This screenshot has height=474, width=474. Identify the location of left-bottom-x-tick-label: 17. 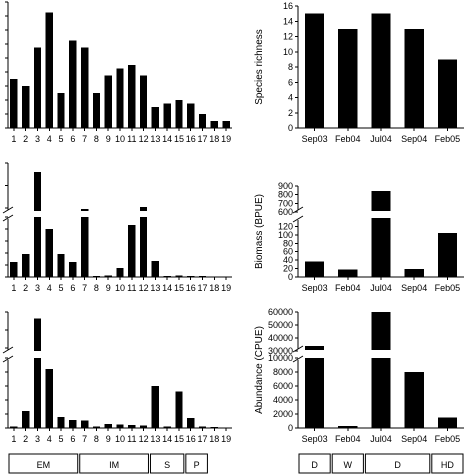
(203, 439).